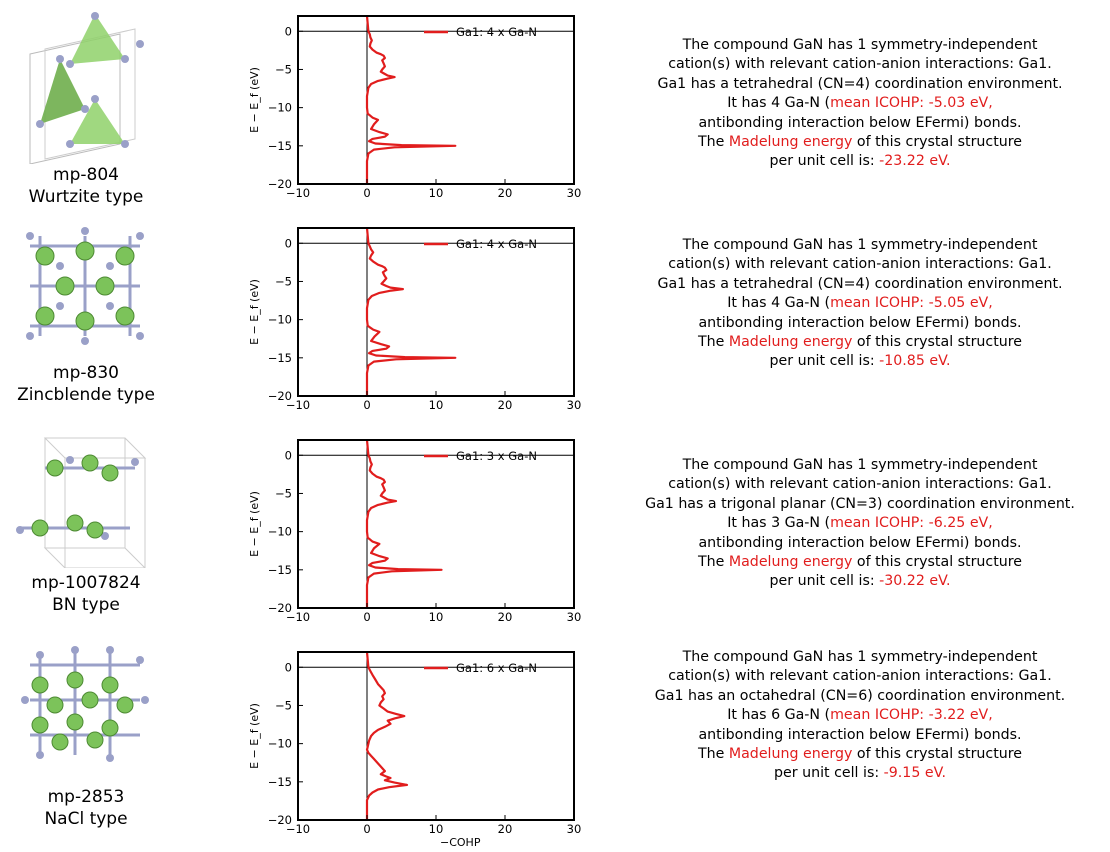 The height and width of the screenshot is (852, 1110). I want to click on madelung-value: -9.15 eV., so click(914, 773).